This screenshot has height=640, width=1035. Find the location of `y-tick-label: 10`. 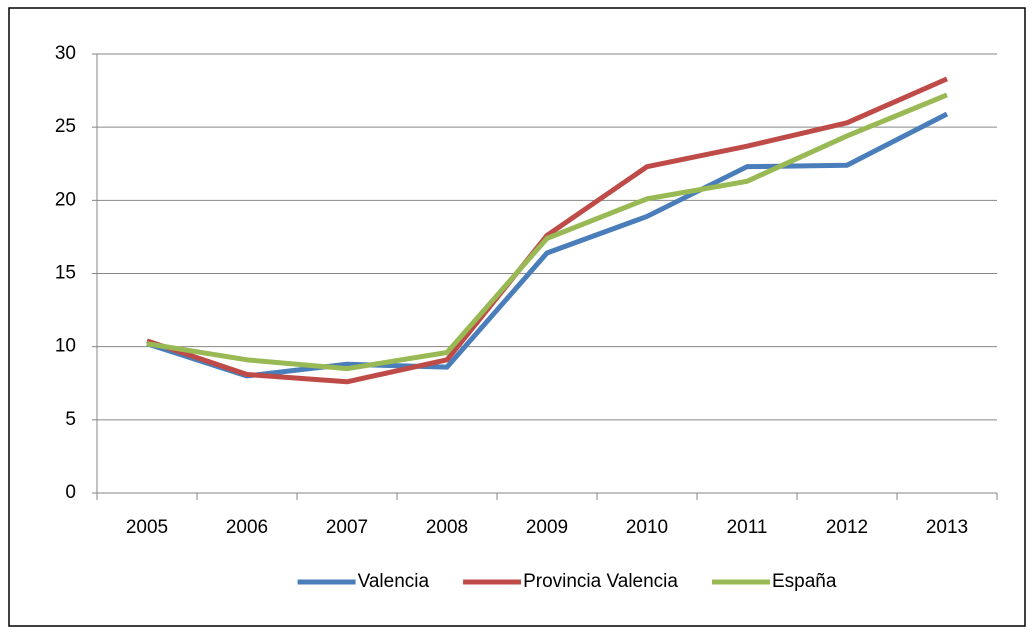

y-tick-label: 10 is located at coordinates (65, 346).